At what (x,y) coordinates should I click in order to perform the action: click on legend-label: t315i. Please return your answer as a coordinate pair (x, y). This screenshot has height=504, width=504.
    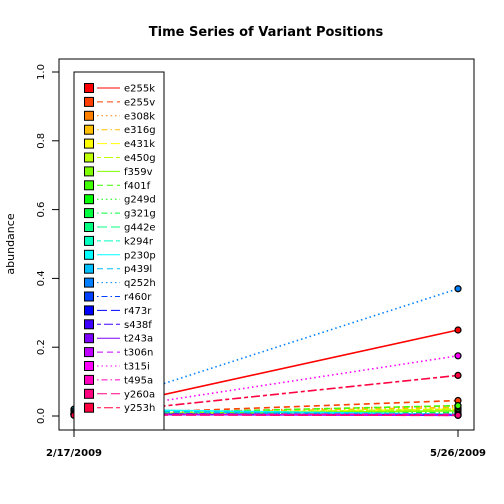
    Looking at the image, I should click on (137, 367).